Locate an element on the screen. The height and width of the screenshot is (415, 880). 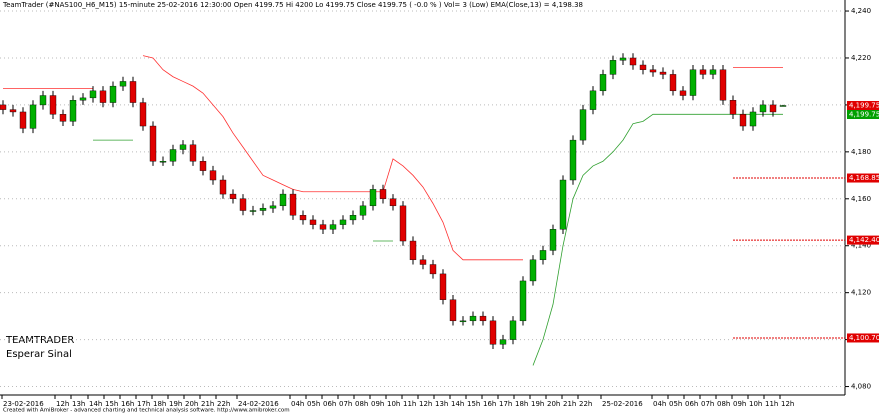
y-tick-label: 4,180 is located at coordinates (861, 152).